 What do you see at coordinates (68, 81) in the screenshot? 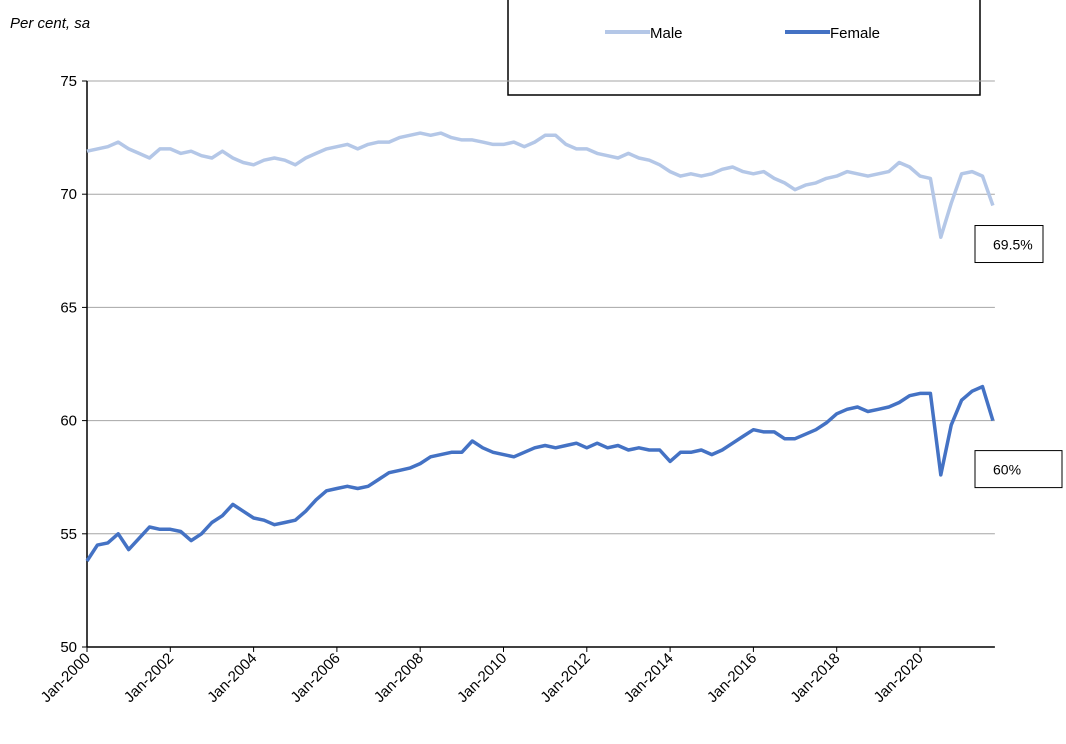
I see `y-tick-label: 75` at bounding box center [68, 81].